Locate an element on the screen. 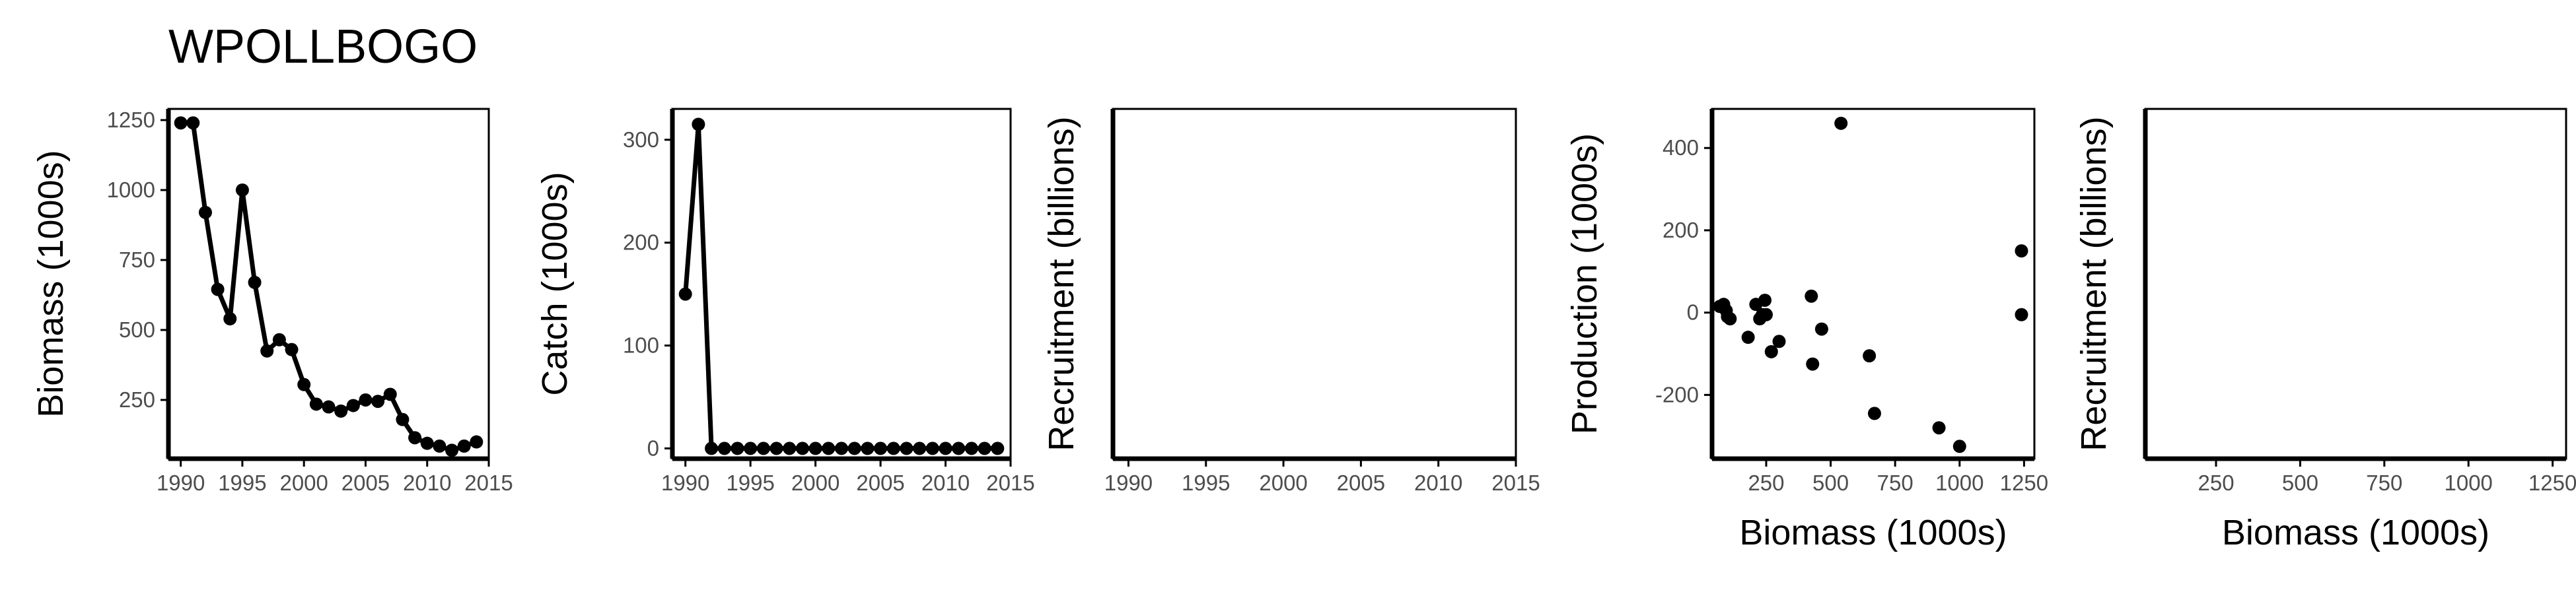 The width and height of the screenshot is (2576, 594). y-tick-label: 1000 is located at coordinates (131, 190).